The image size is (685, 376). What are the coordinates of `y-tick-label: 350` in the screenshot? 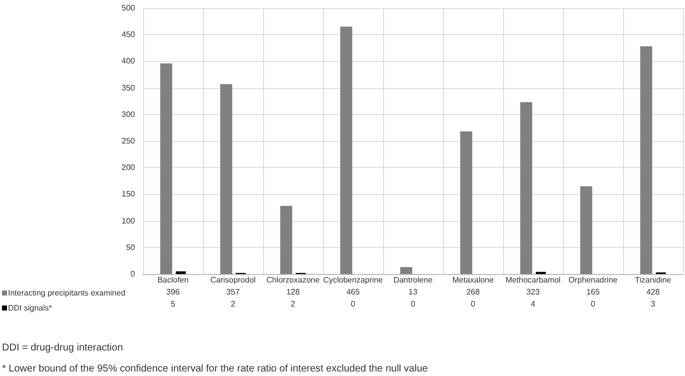 It's located at (129, 87).